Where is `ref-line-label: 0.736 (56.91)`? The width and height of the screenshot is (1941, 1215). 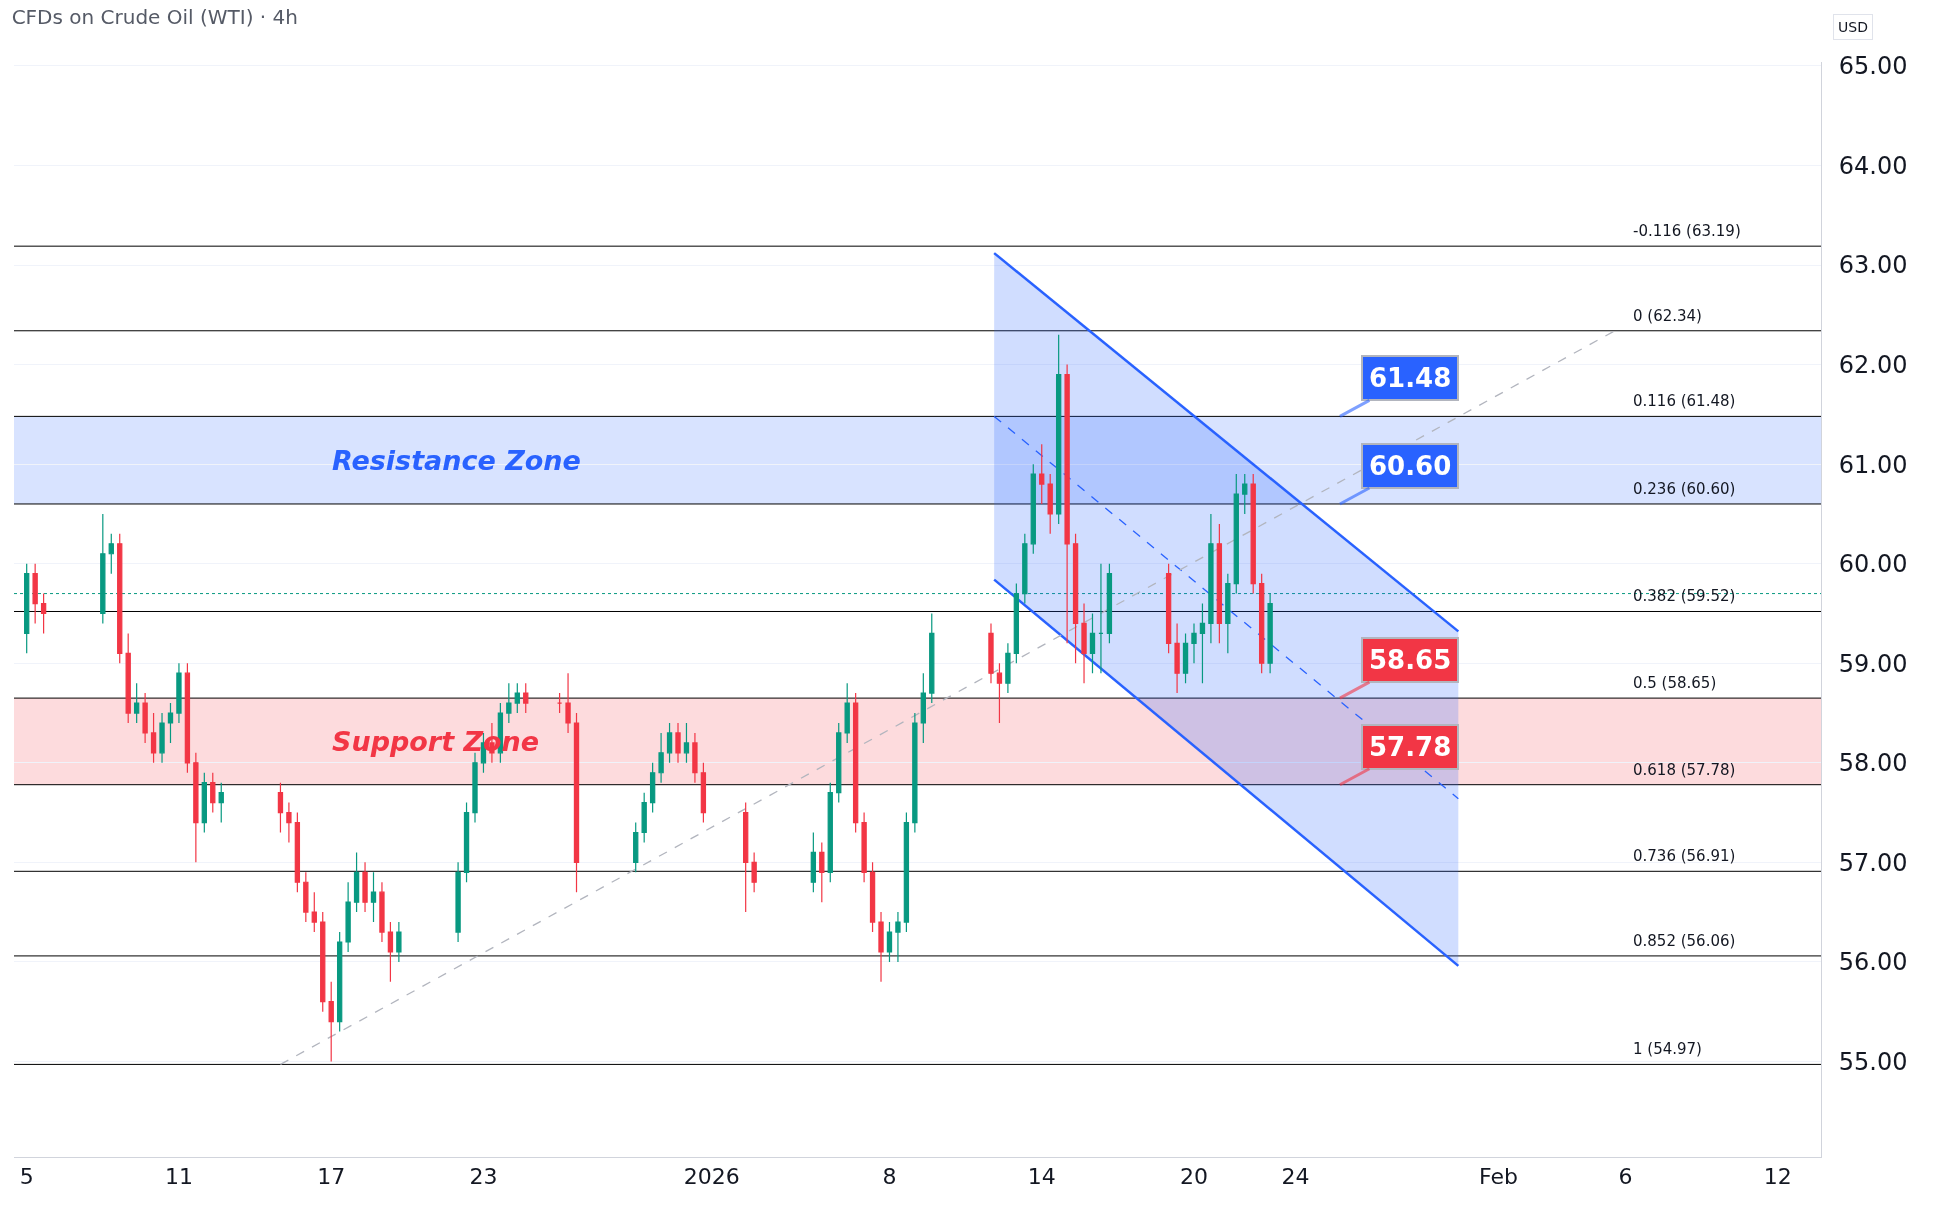
ref-line-label: 0.736 (56.91) is located at coordinates (1684, 856).